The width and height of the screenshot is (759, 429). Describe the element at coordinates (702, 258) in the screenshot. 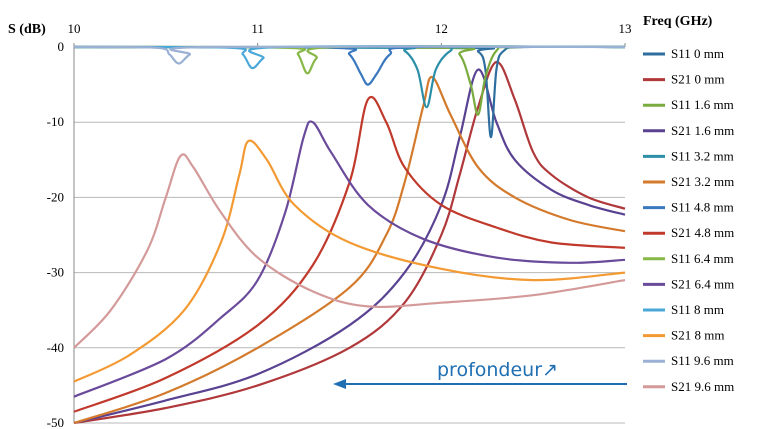

I see `legend-label: S11 6.4 mm` at that location.